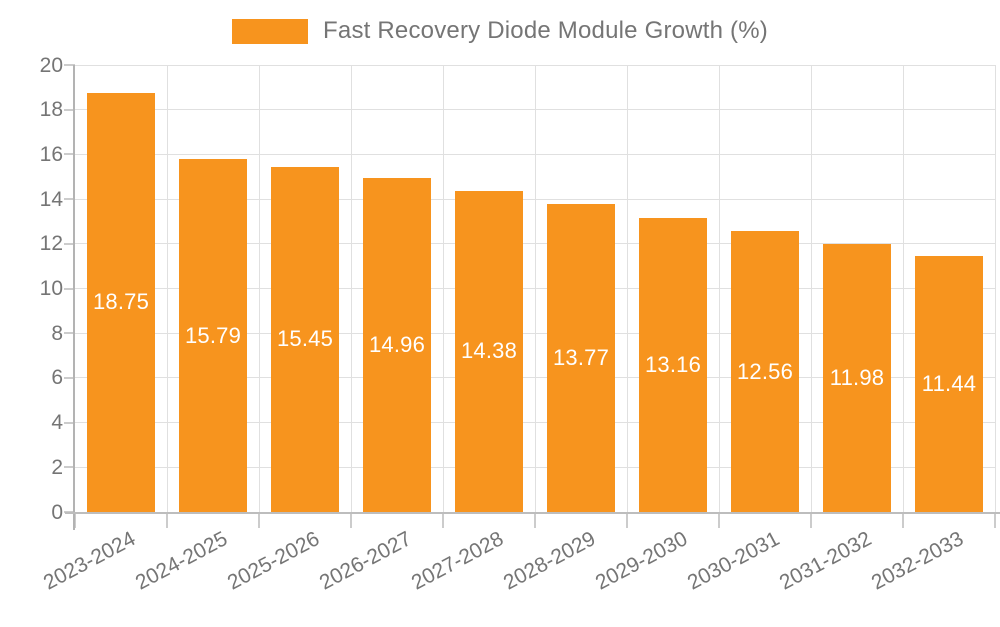  What do you see at coordinates (733, 561) in the screenshot?
I see `x-tick-label: 2030-2031` at bounding box center [733, 561].